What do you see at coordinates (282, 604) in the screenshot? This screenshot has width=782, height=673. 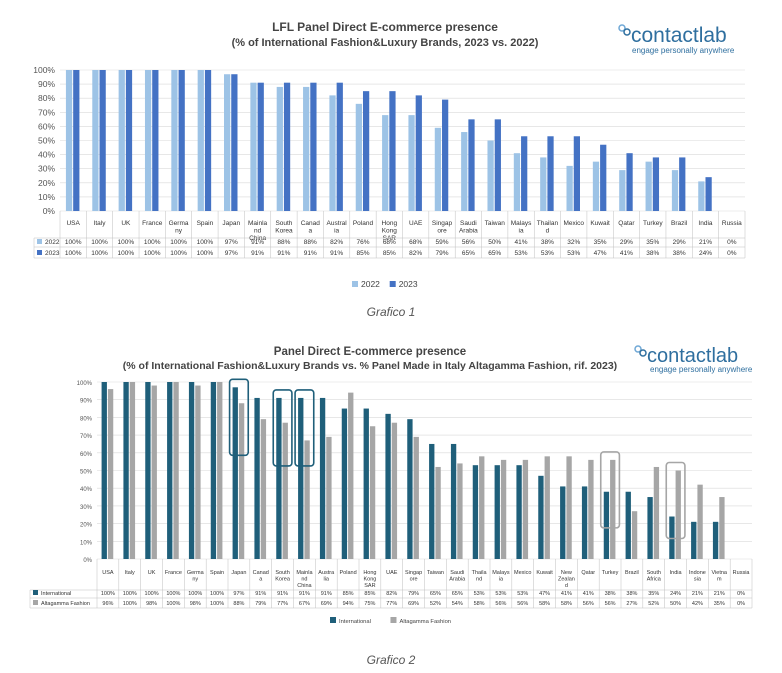 I see `data-label: 77%` at bounding box center [282, 604].